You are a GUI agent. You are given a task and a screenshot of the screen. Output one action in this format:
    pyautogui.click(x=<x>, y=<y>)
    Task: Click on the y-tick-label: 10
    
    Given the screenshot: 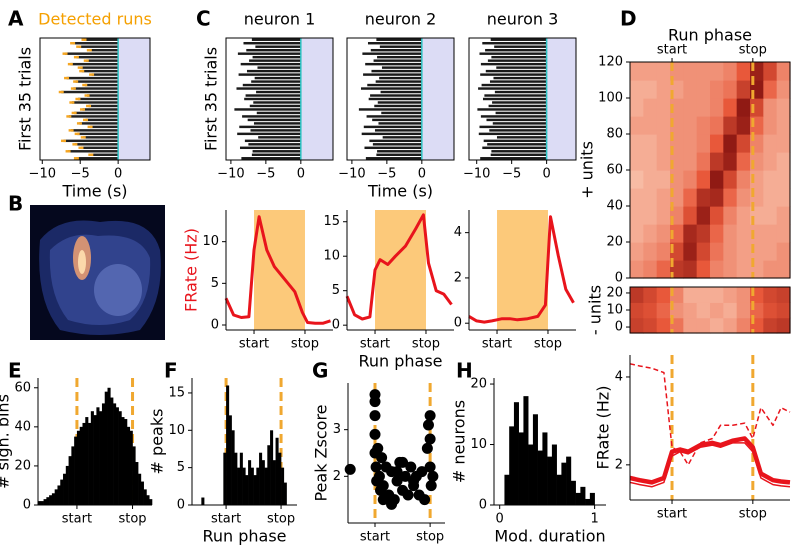 What is the action you would take?
    pyautogui.click(x=478, y=444)
    